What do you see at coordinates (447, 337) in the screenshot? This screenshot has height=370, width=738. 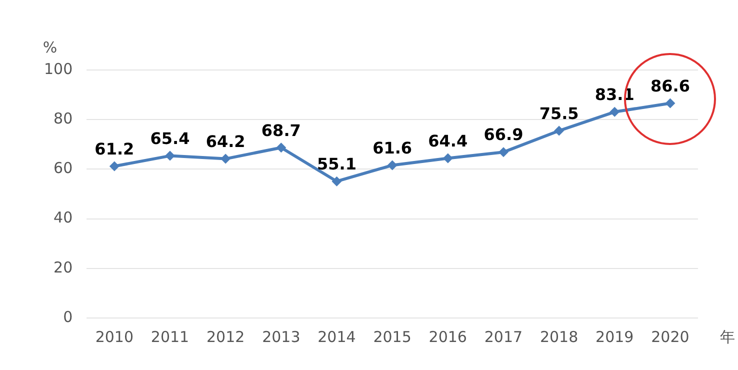 I see `x-tick-label: 2016` at bounding box center [447, 337].